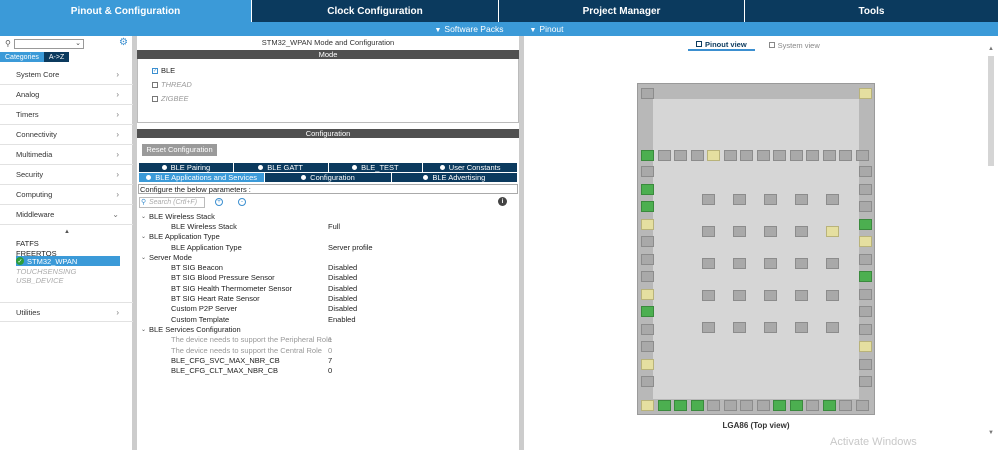 The width and height of the screenshot is (998, 450). I want to click on tree-group-ble-services-configuration: ⌄ BLE Services Configuration, so click(328, 329).